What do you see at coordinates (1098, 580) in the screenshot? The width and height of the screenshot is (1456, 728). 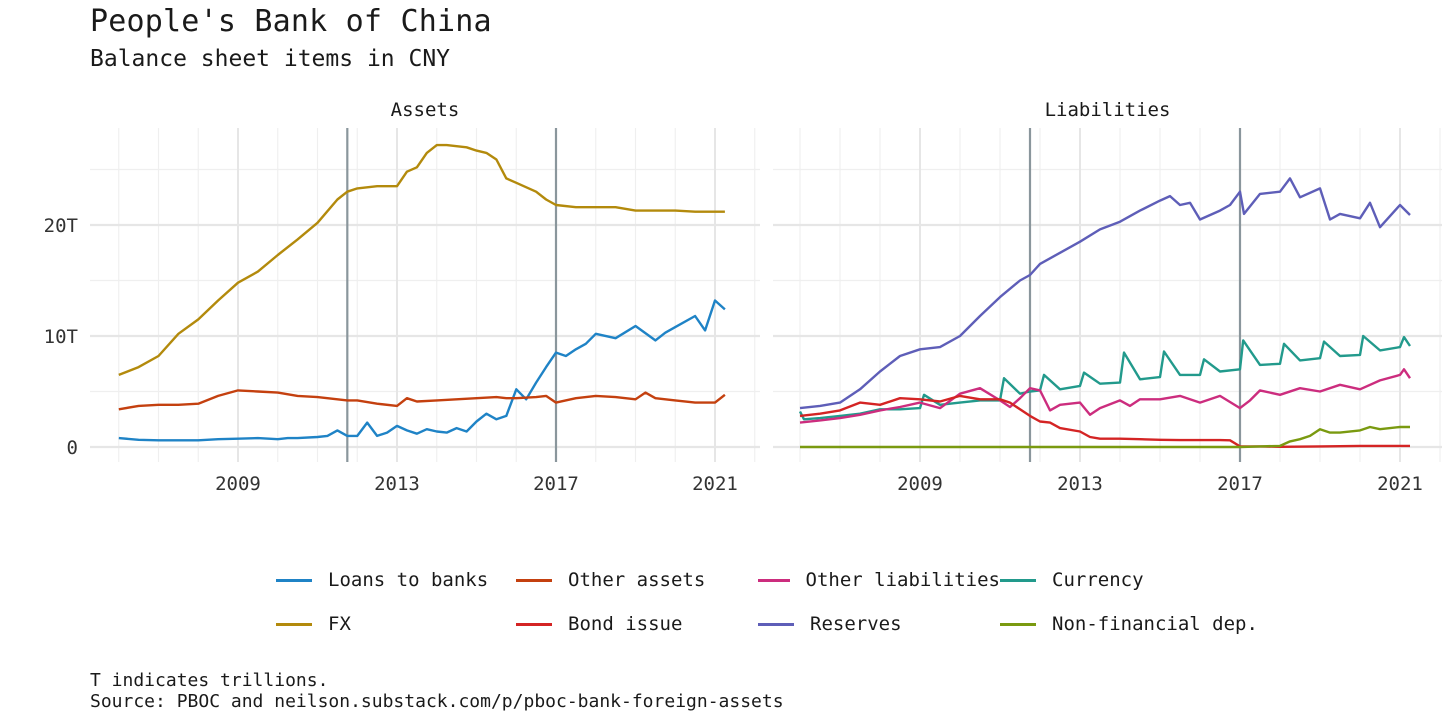 I see `legend-label: Currency` at bounding box center [1098, 580].